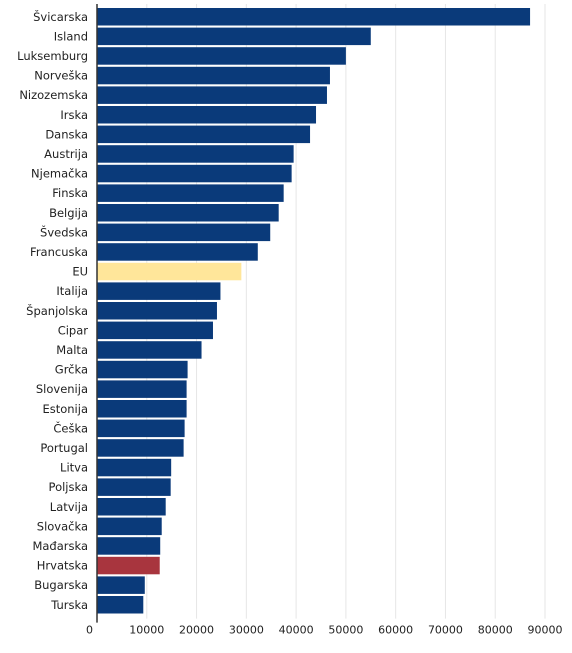 Image resolution: width=572 pixels, height=653 pixels. Describe the element at coordinates (74, 468) in the screenshot. I see `category-label: Litva` at that location.